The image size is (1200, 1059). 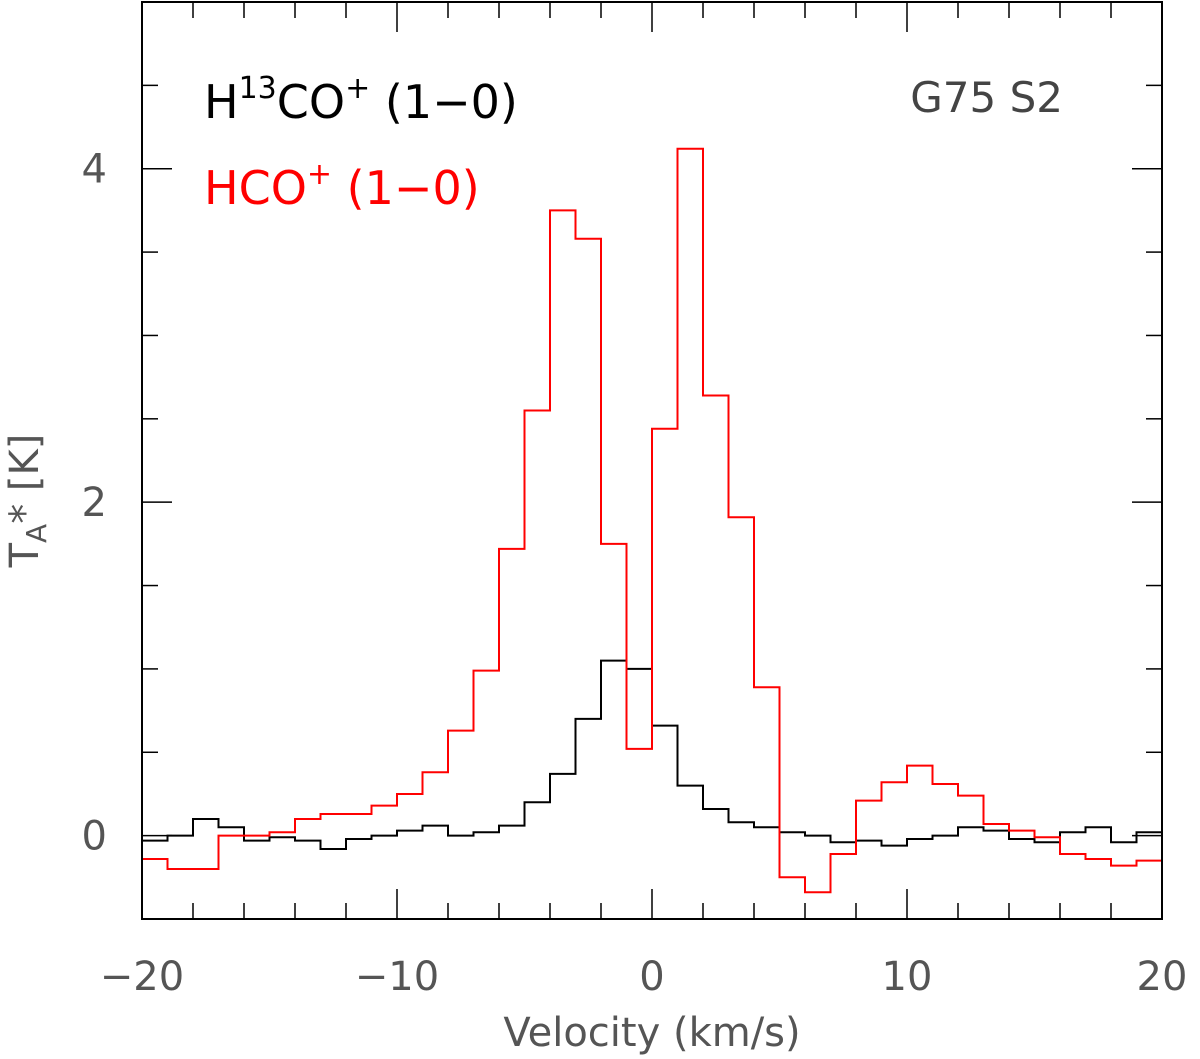 I want to click on y-tick-label: 2, so click(x=94, y=503).